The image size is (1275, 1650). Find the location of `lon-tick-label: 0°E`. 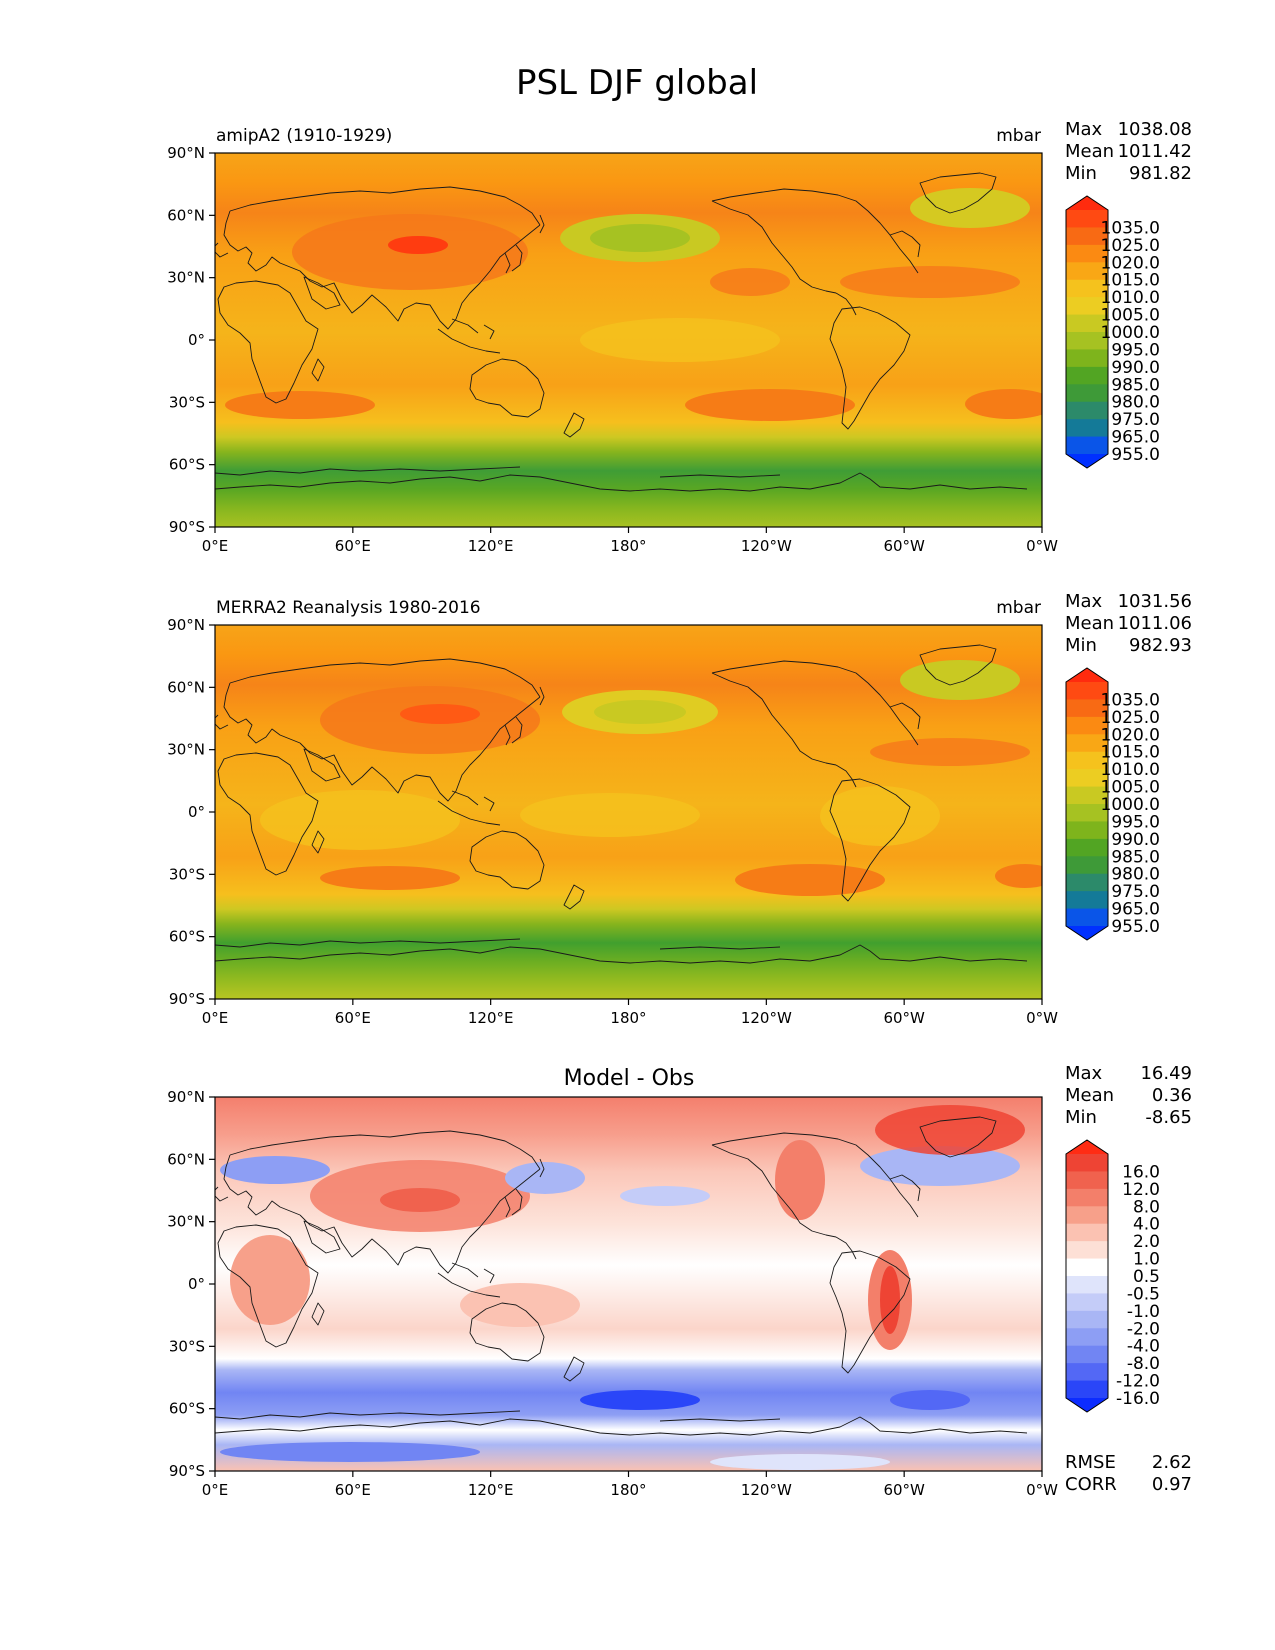

lon-tick-label: 0°E is located at coordinates (215, 1018).